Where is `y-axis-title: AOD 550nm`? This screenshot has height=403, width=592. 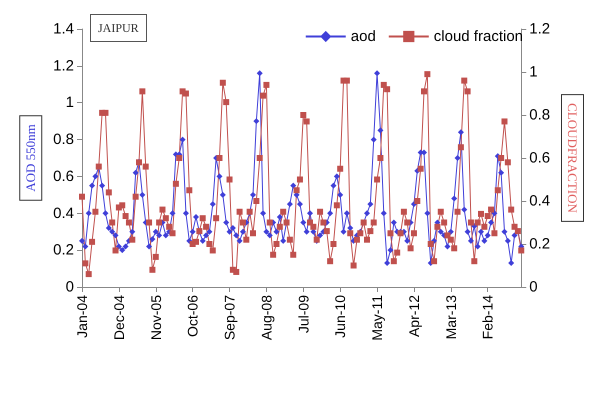 y-axis-title: AOD 550nm is located at coordinates (30, 158).